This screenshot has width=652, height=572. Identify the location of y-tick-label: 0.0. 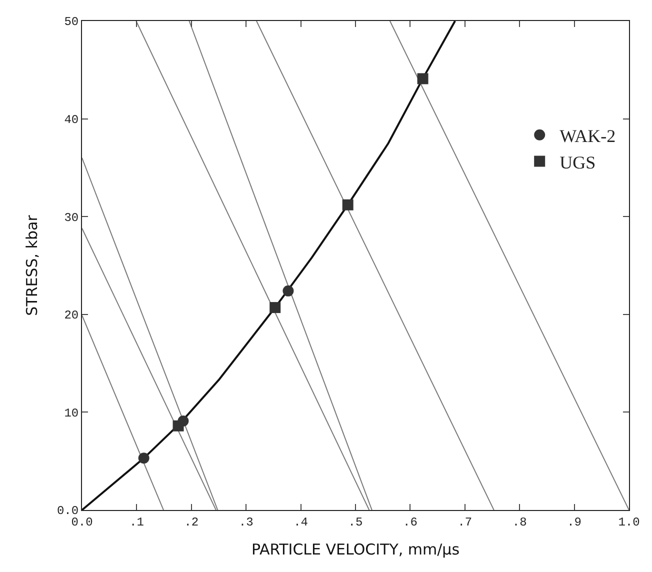
(67, 511).